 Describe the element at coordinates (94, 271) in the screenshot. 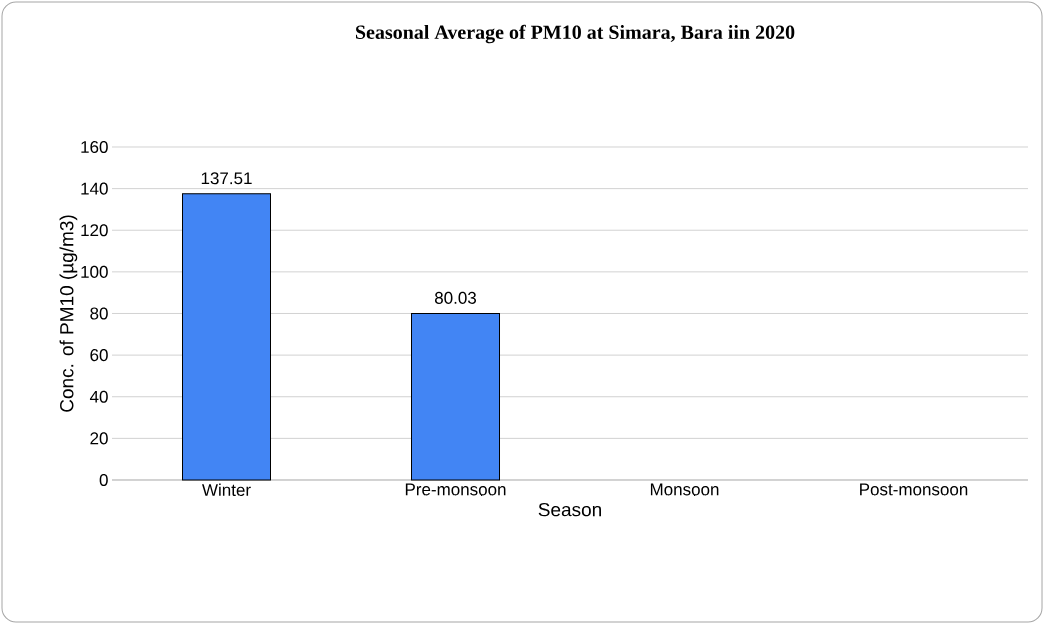

I see `y-tick-label: 100` at that location.